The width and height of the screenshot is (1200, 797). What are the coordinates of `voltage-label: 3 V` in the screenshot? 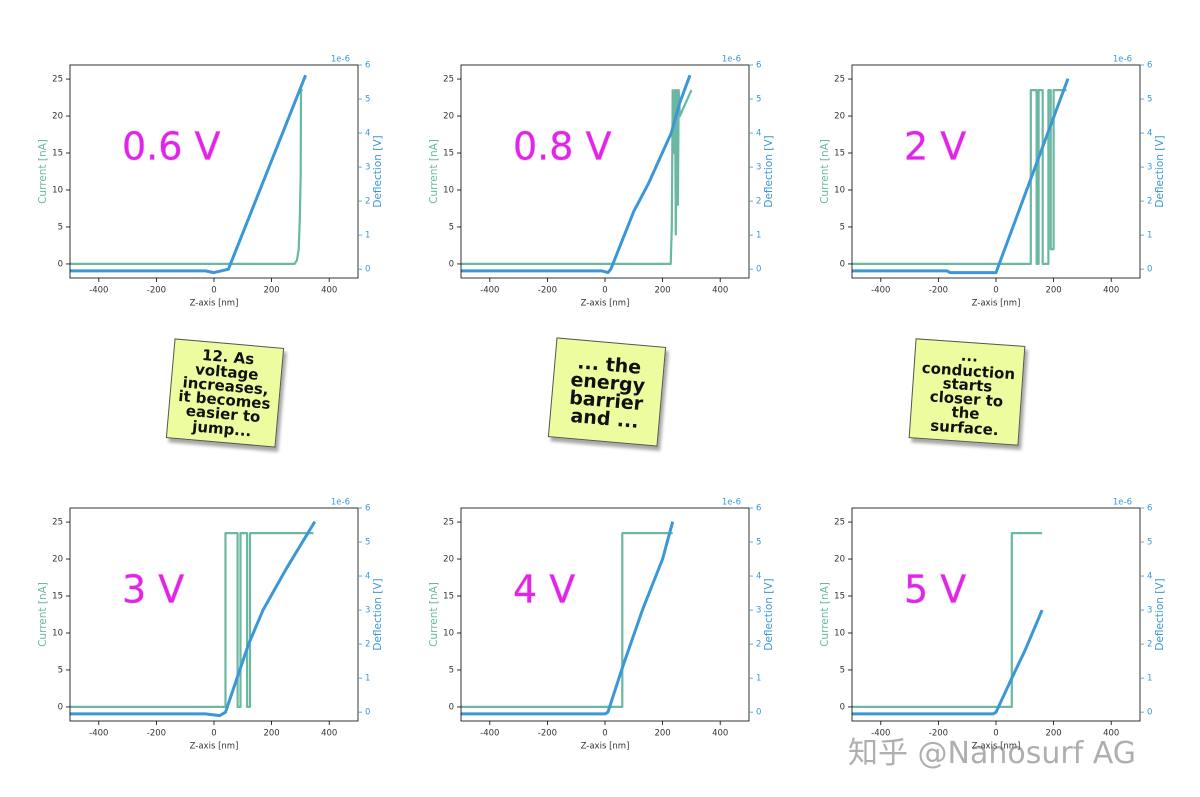 It's located at (153, 590).